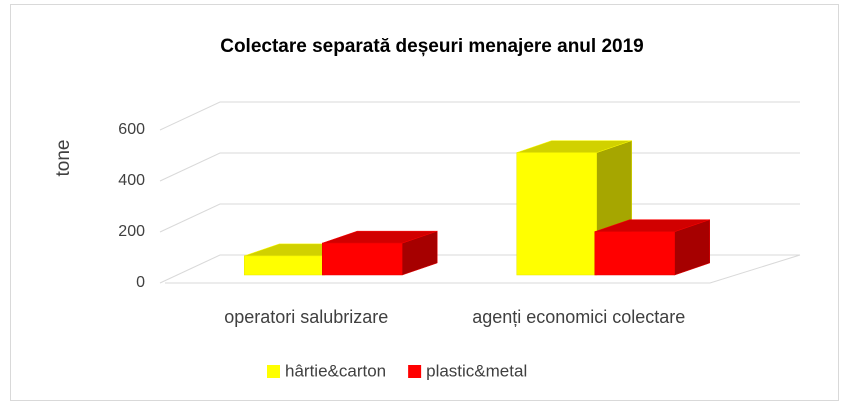 The image size is (845, 408). I want to click on y-axis-label: tone, so click(63, 158).